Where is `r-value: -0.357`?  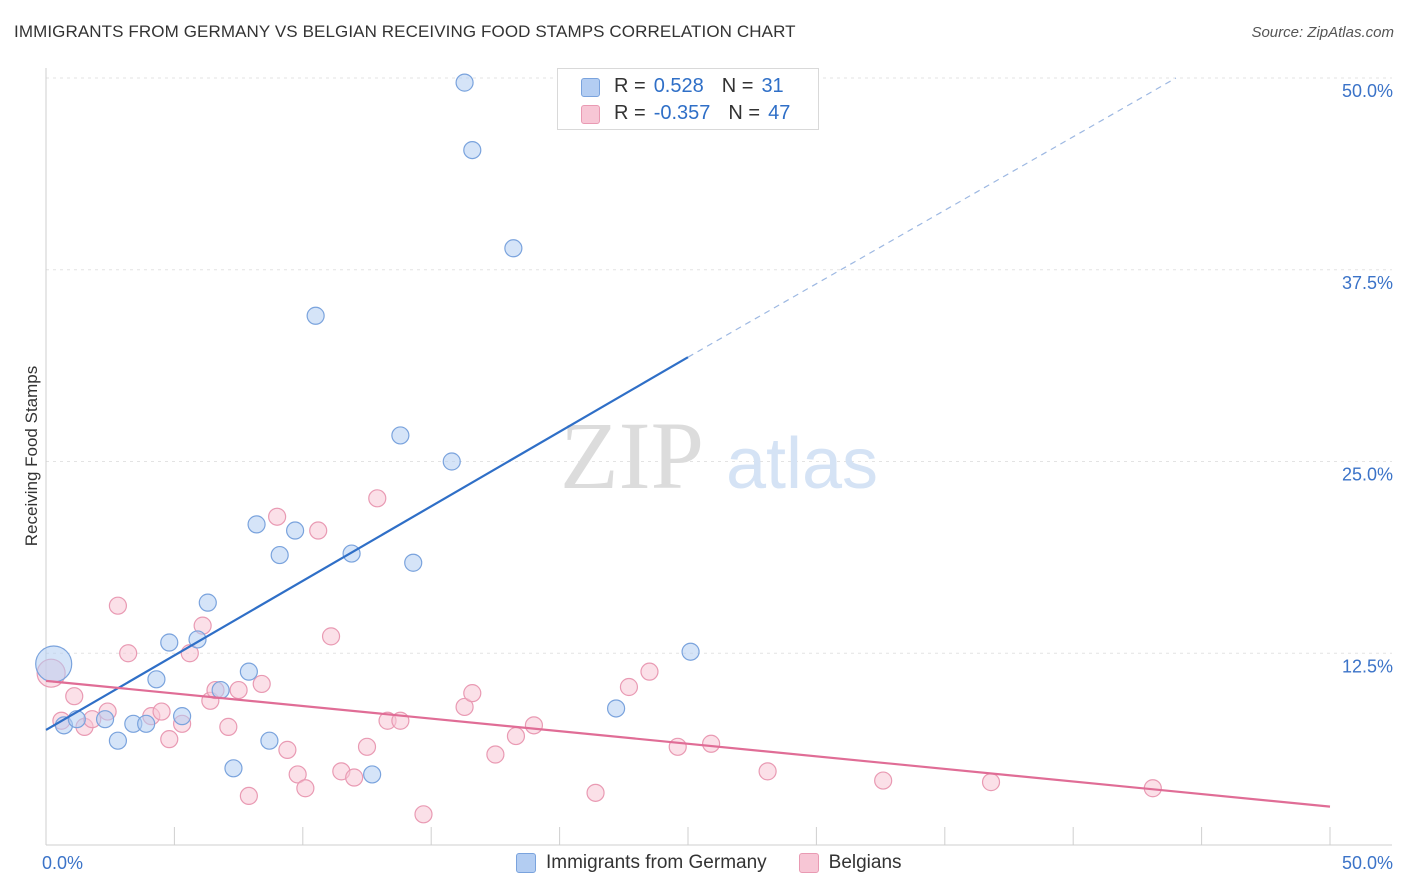
r-value: -0.357 is located at coordinates (682, 113).